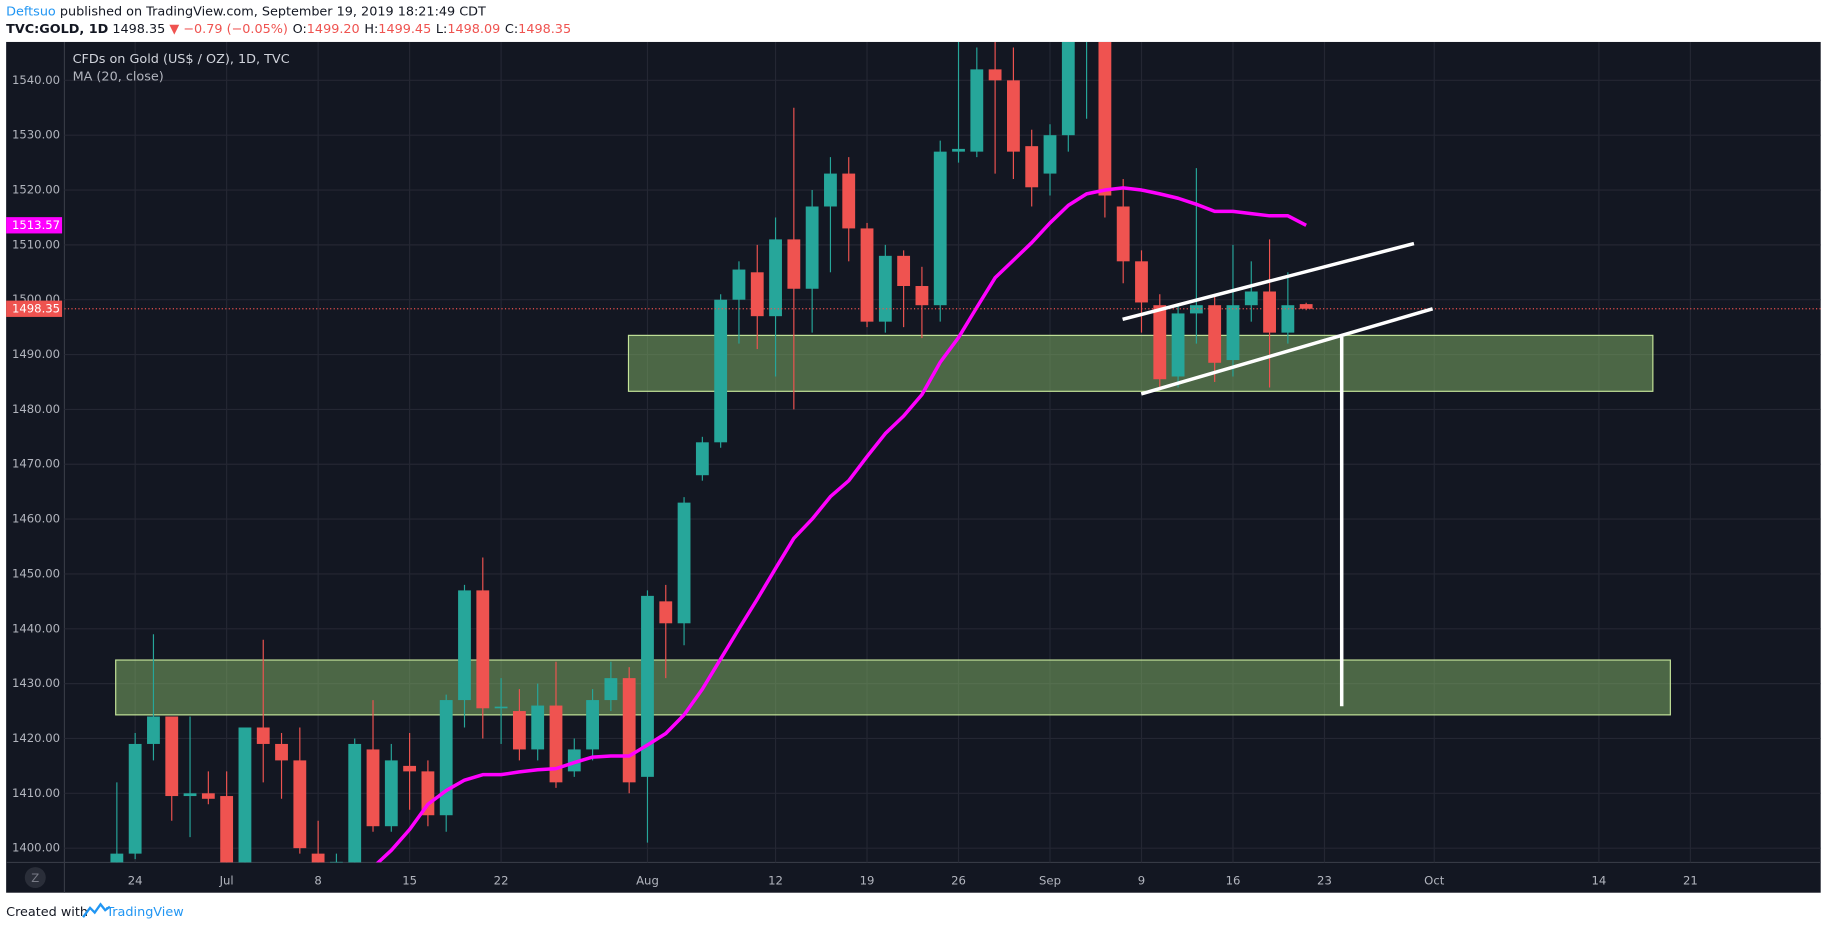 Image resolution: width=1828 pixels, height=930 pixels. What do you see at coordinates (1434, 881) in the screenshot?
I see `x-tick-label: Oct` at bounding box center [1434, 881].